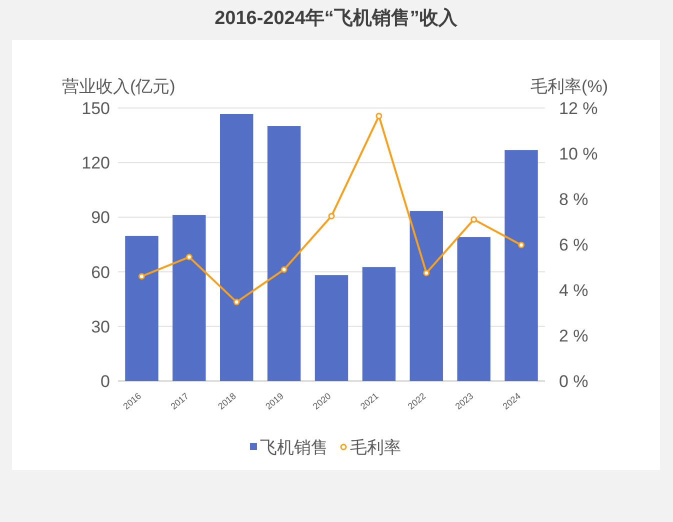  What do you see at coordinates (573, 199) in the screenshot?
I see `y2-tick-label: 8 %` at bounding box center [573, 199].